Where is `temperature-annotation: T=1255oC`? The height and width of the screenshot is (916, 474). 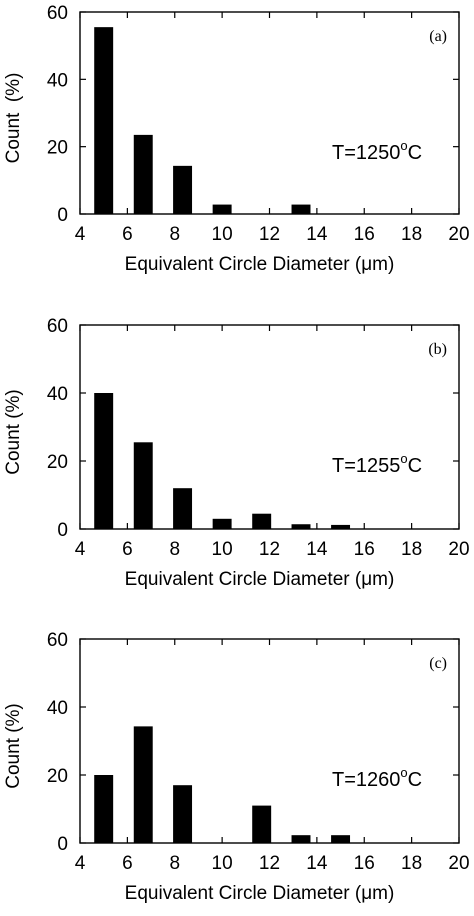
temperature-annotation: T=1255oC is located at coordinates (377, 464).